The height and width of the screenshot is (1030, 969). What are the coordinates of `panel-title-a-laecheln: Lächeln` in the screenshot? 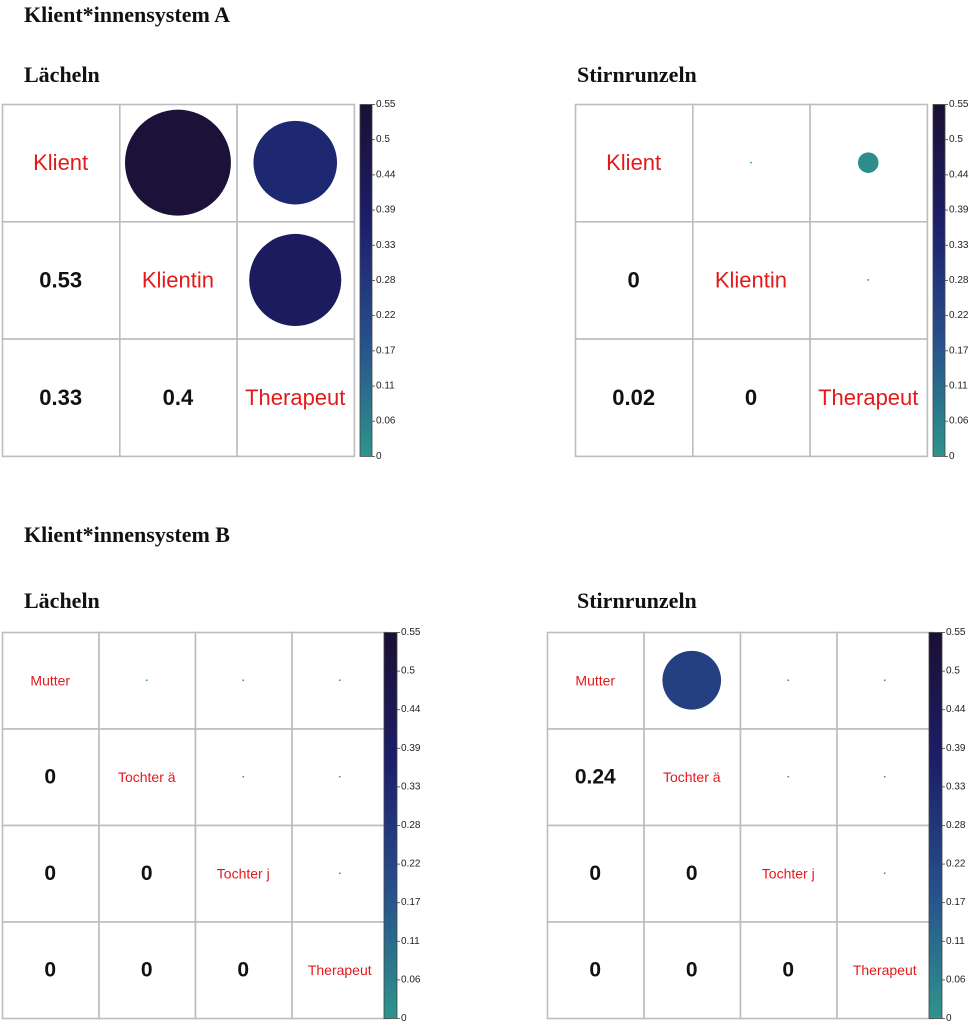 It's located at (62, 74).